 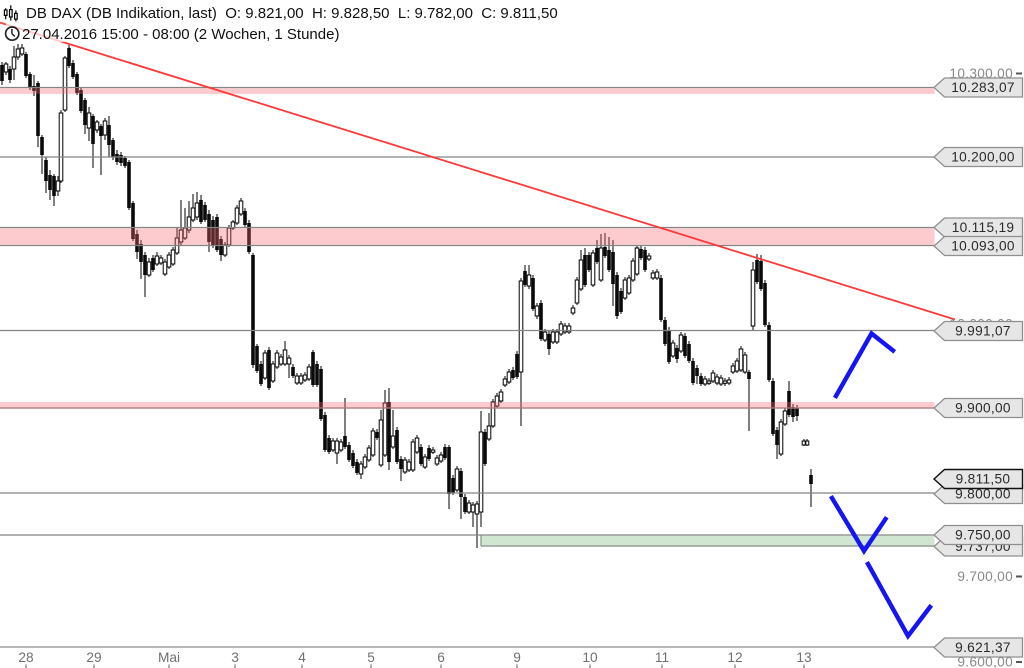 What do you see at coordinates (804, 657) in the screenshot?
I see `svg-text: 13` at bounding box center [804, 657].